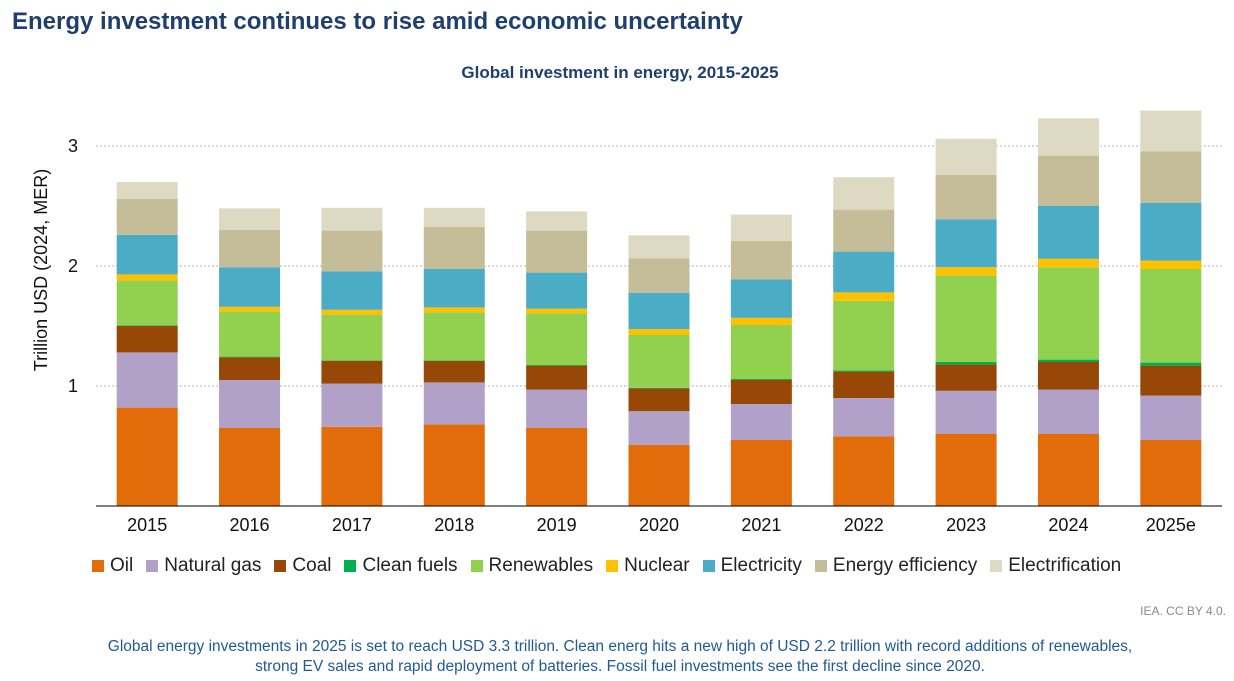  What do you see at coordinates (557, 467) in the screenshot?
I see `bar-segment-oil-2019` at bounding box center [557, 467].